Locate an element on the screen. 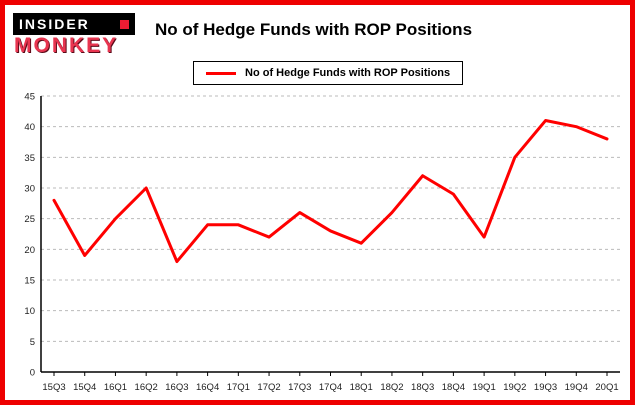 This screenshot has width=635, height=405. svg-text: 19Q1 is located at coordinates (483, 387).